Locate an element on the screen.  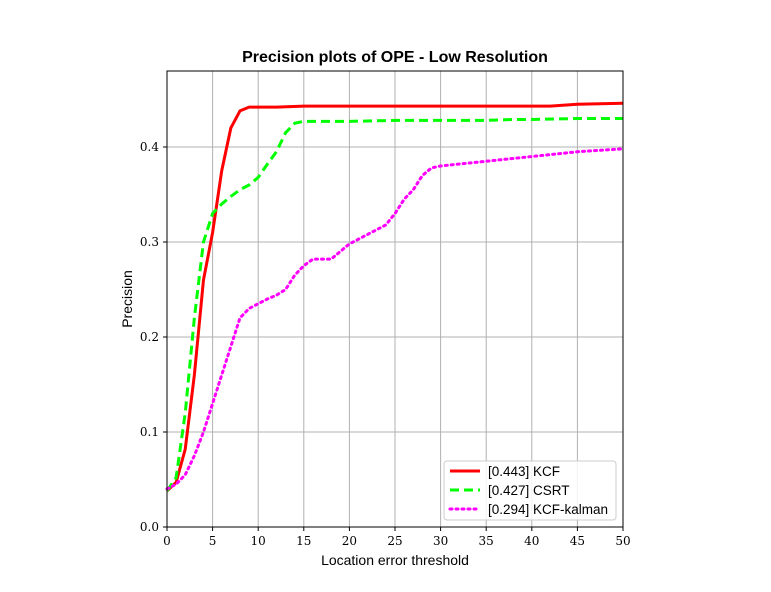
x-tick-label: 45 is located at coordinates (577, 541).